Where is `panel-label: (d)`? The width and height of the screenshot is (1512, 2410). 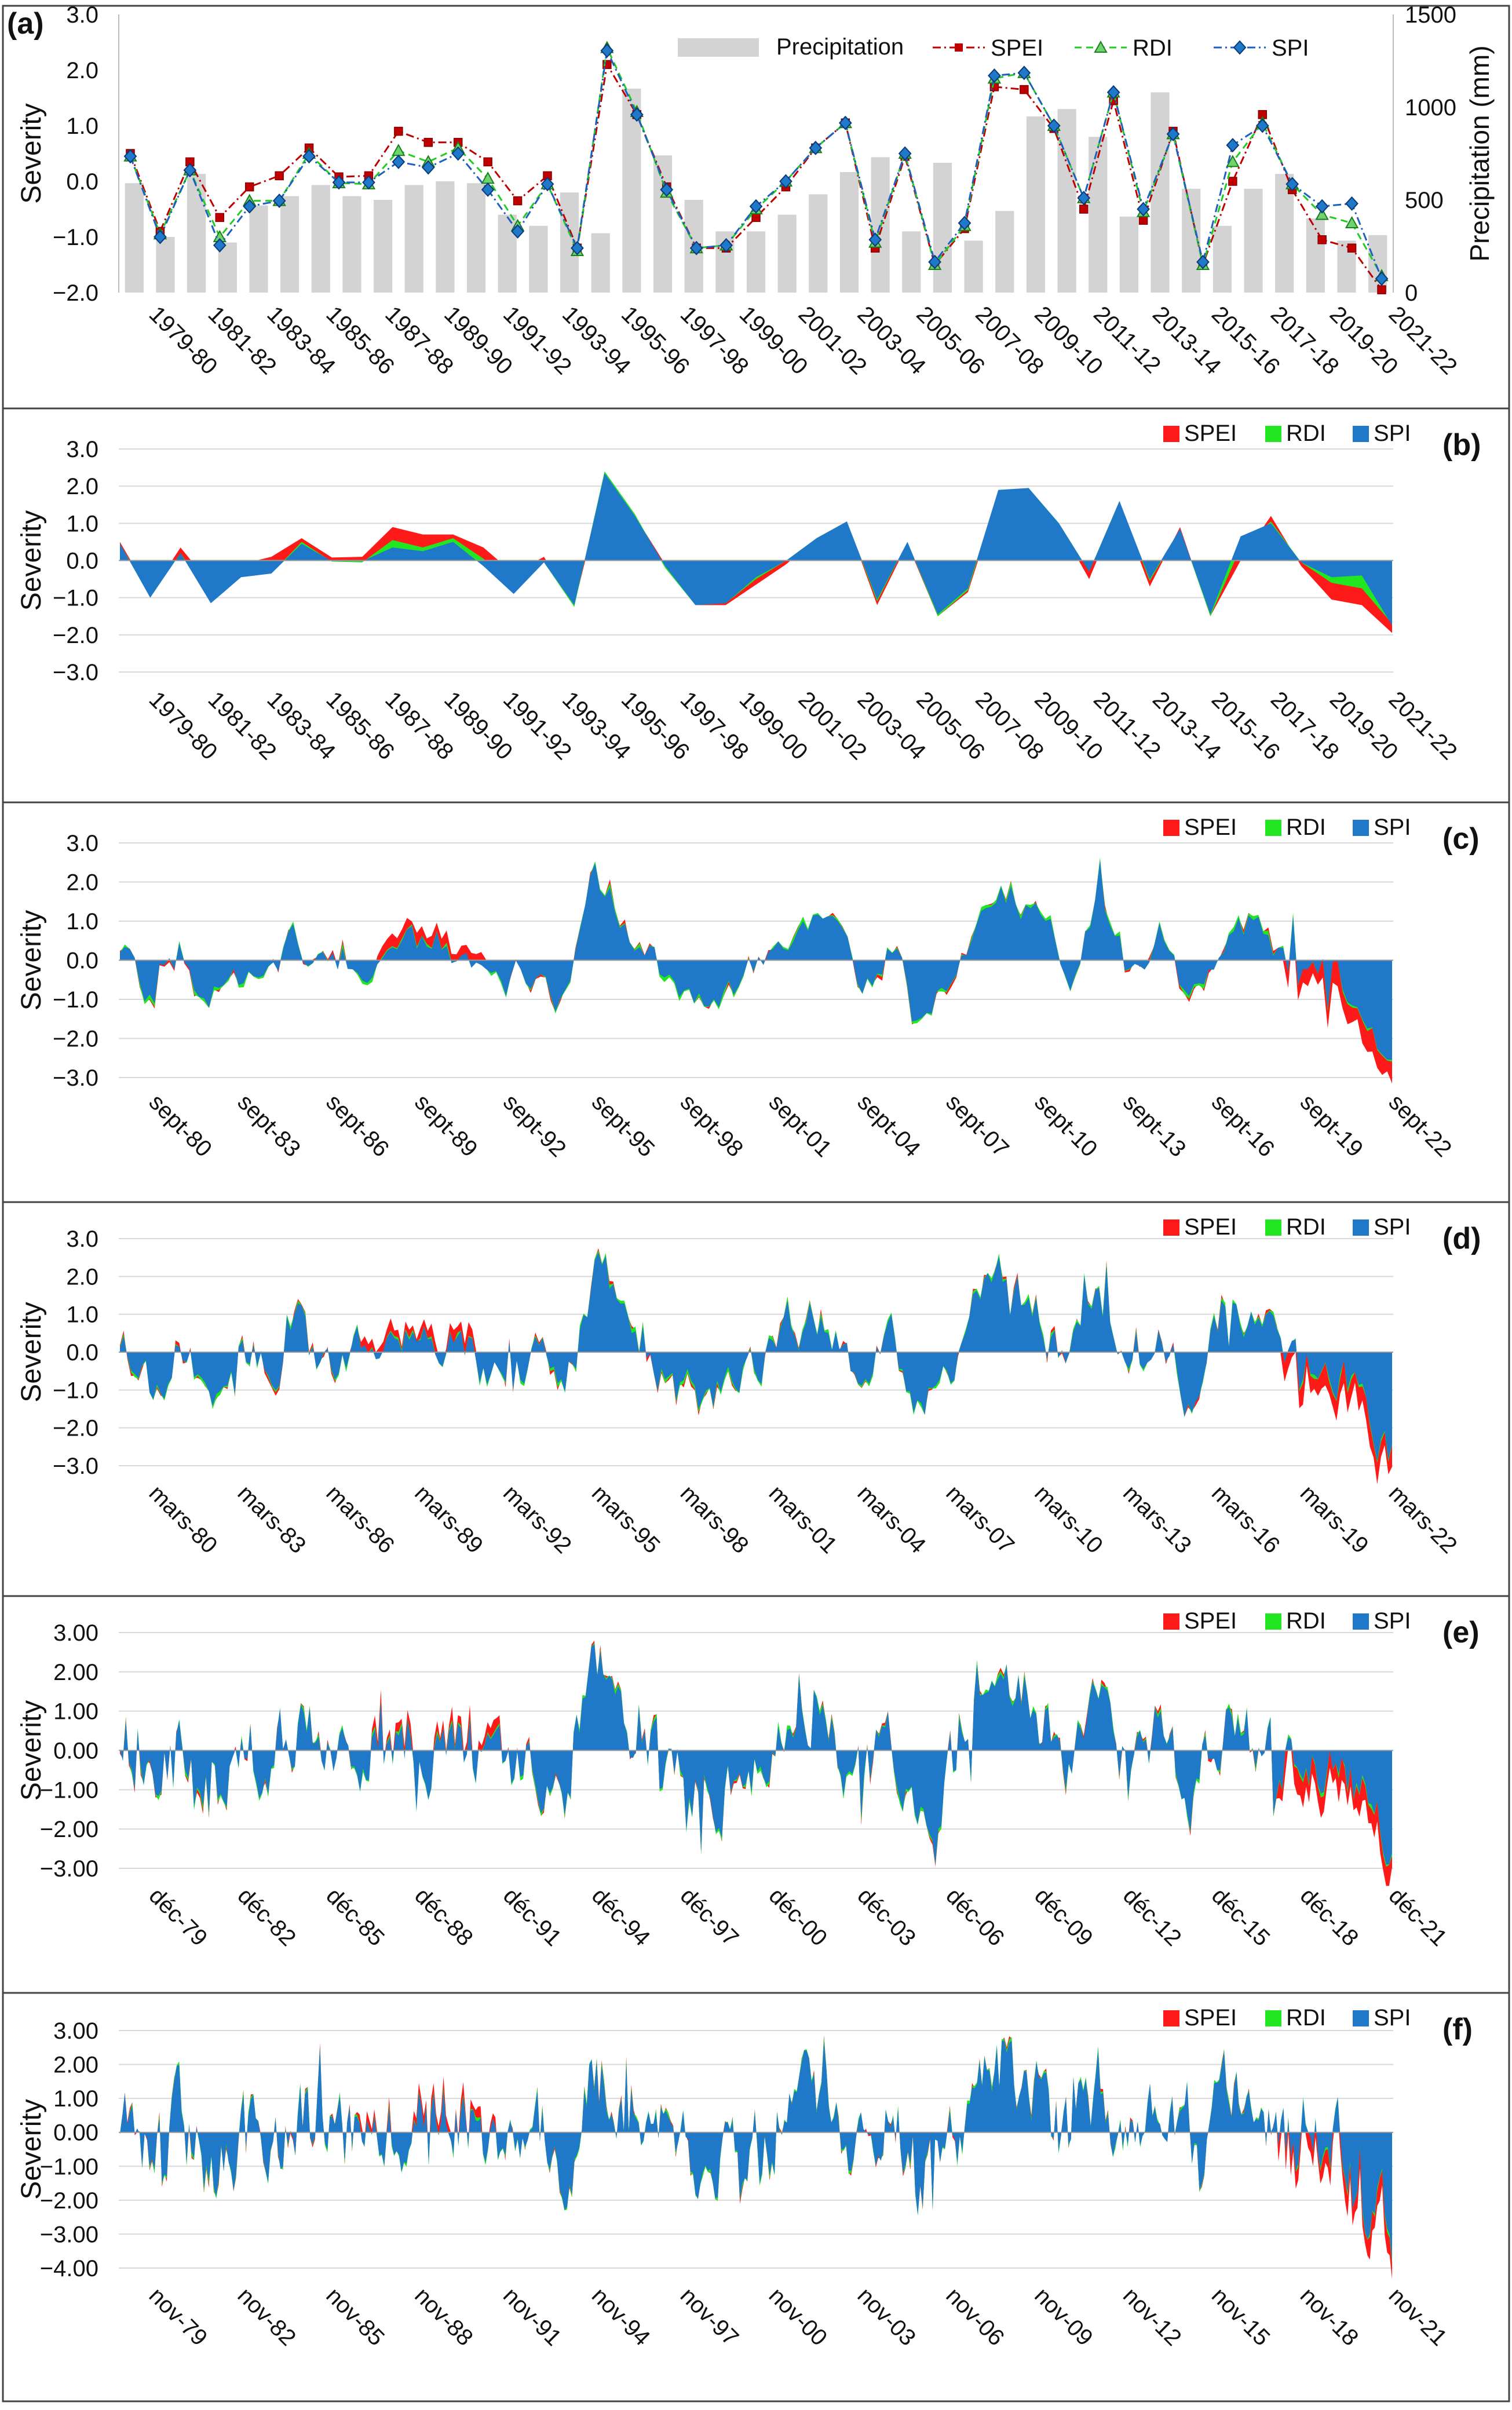 panel-label: (d) is located at coordinates (1462, 1239).